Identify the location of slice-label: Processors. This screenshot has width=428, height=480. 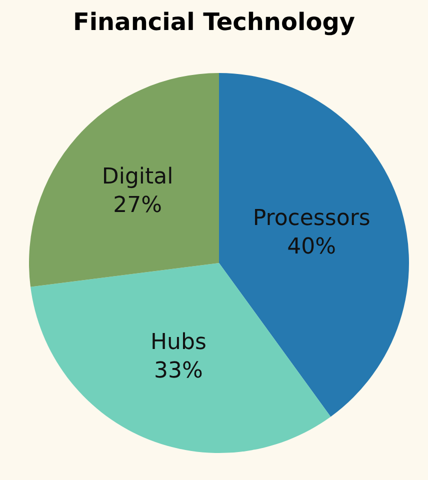
(311, 219).